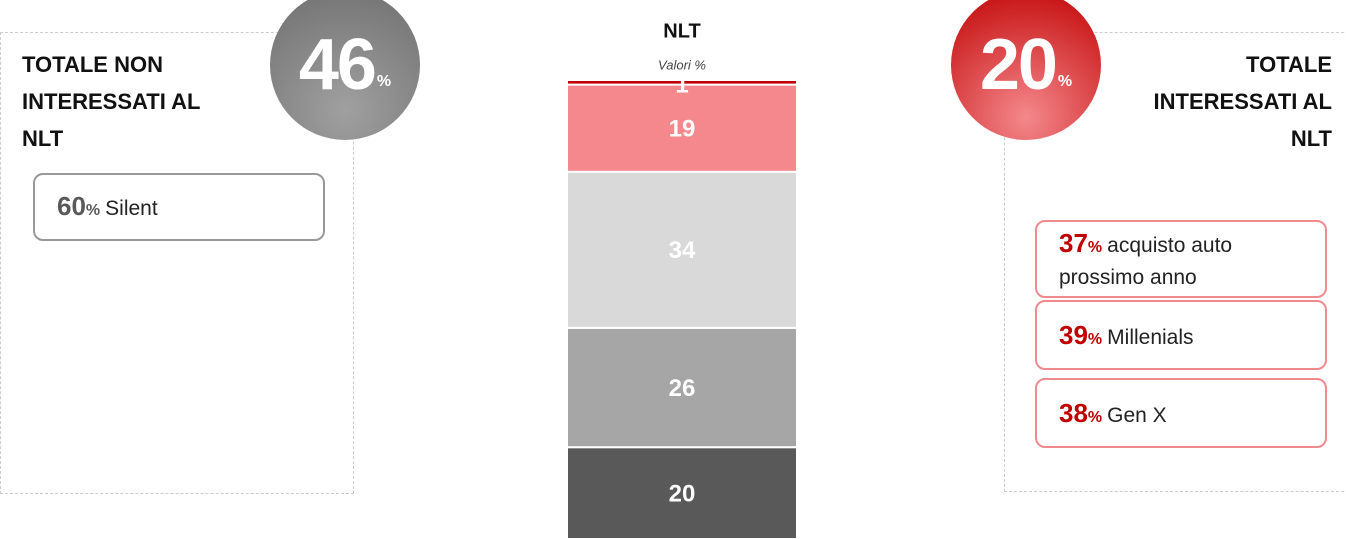 The height and width of the screenshot is (539, 1346). Describe the element at coordinates (71, 206) in the screenshot. I see `item-value: 60` at that location.